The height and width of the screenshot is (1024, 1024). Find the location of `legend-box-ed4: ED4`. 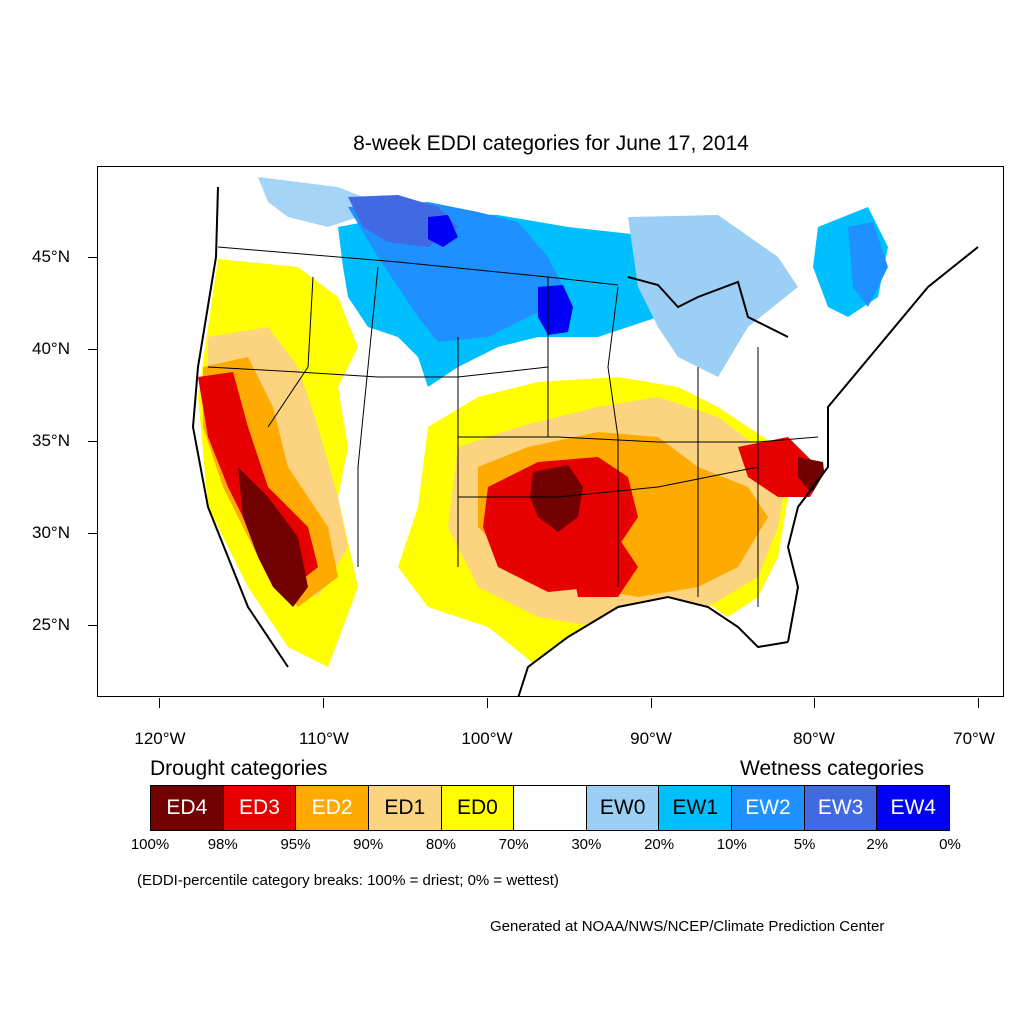

legend-box-ed4: ED4 is located at coordinates (187, 808).